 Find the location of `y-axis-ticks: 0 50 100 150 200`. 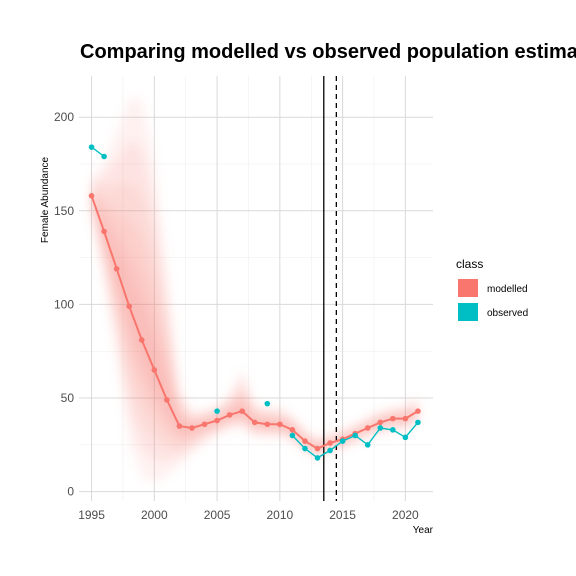

y-axis-ticks: 0 50 100 150 200 is located at coordinates (64, 304).